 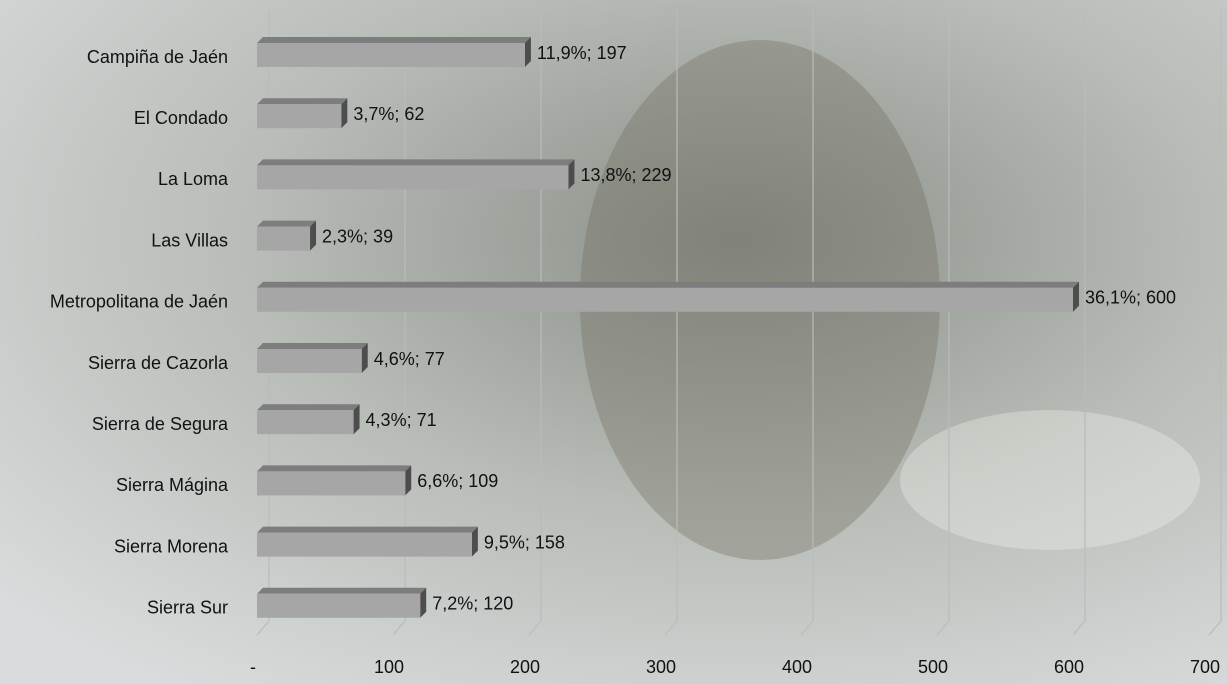 I want to click on y-tick-label: Sierra Sur, so click(x=187, y=608).